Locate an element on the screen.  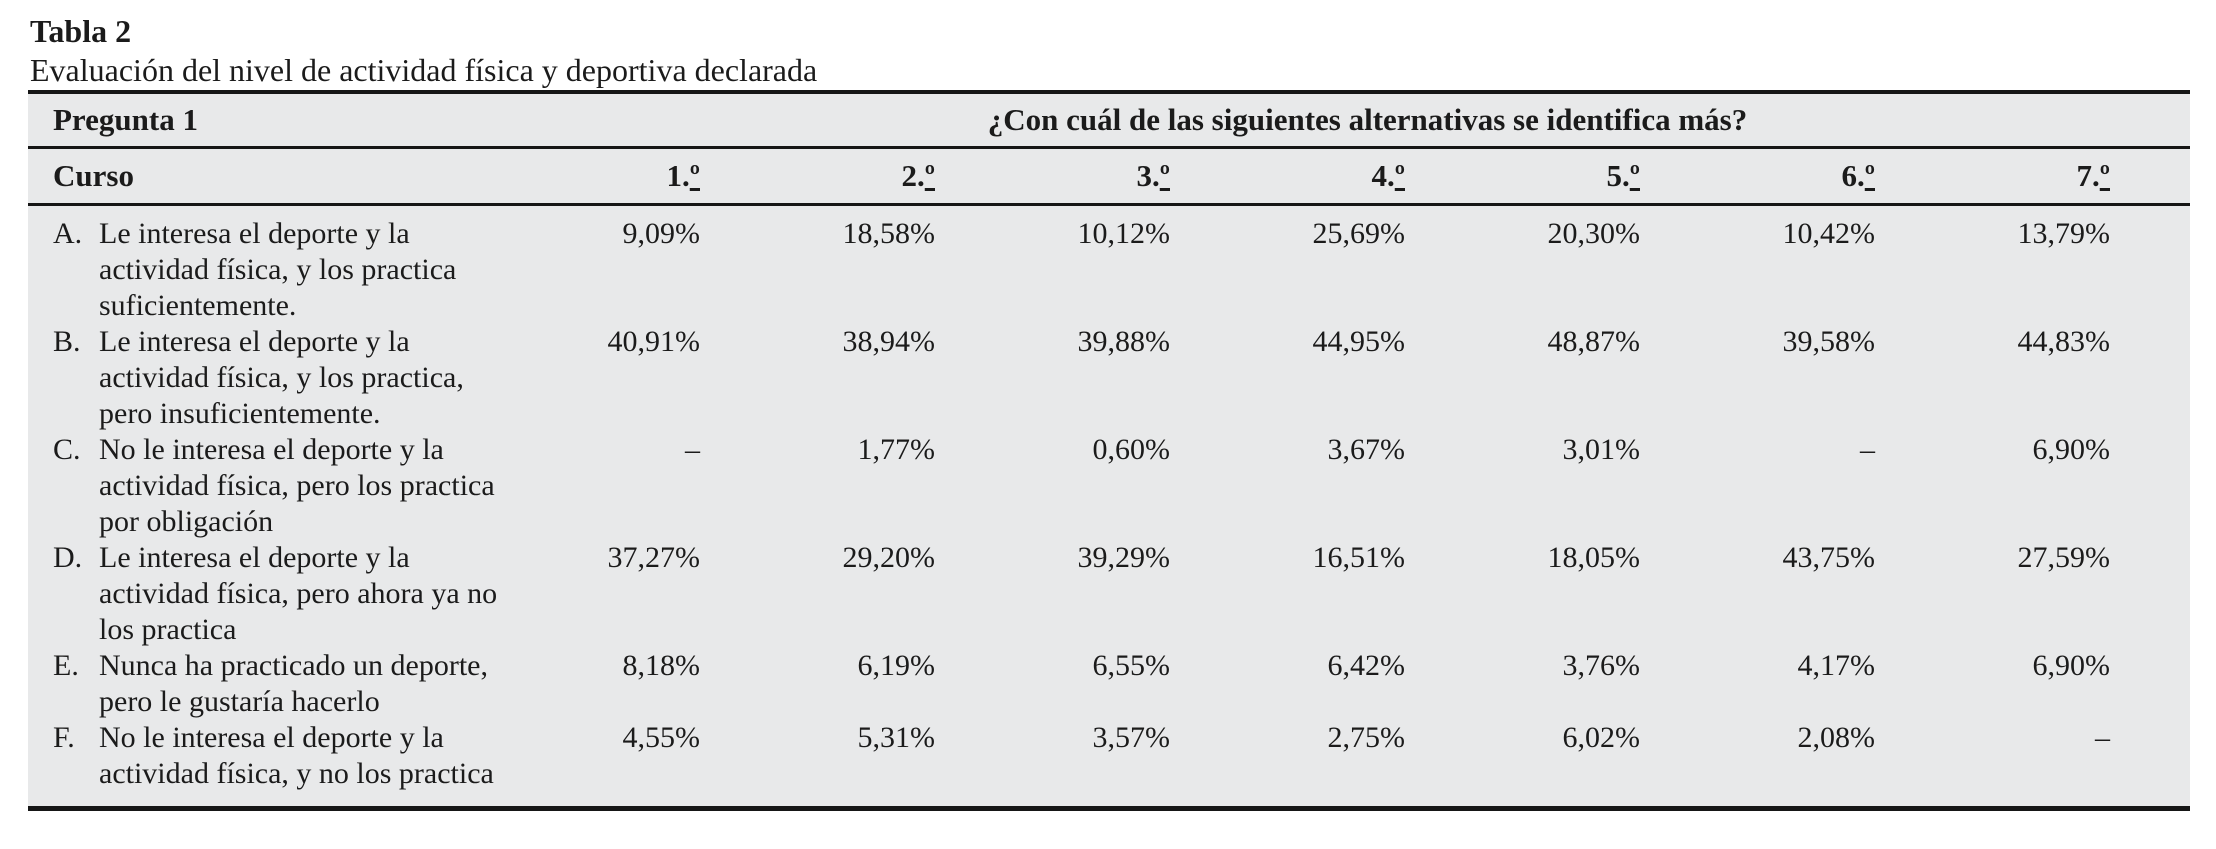
cell-value: 27,59% is located at coordinates (2064, 557).